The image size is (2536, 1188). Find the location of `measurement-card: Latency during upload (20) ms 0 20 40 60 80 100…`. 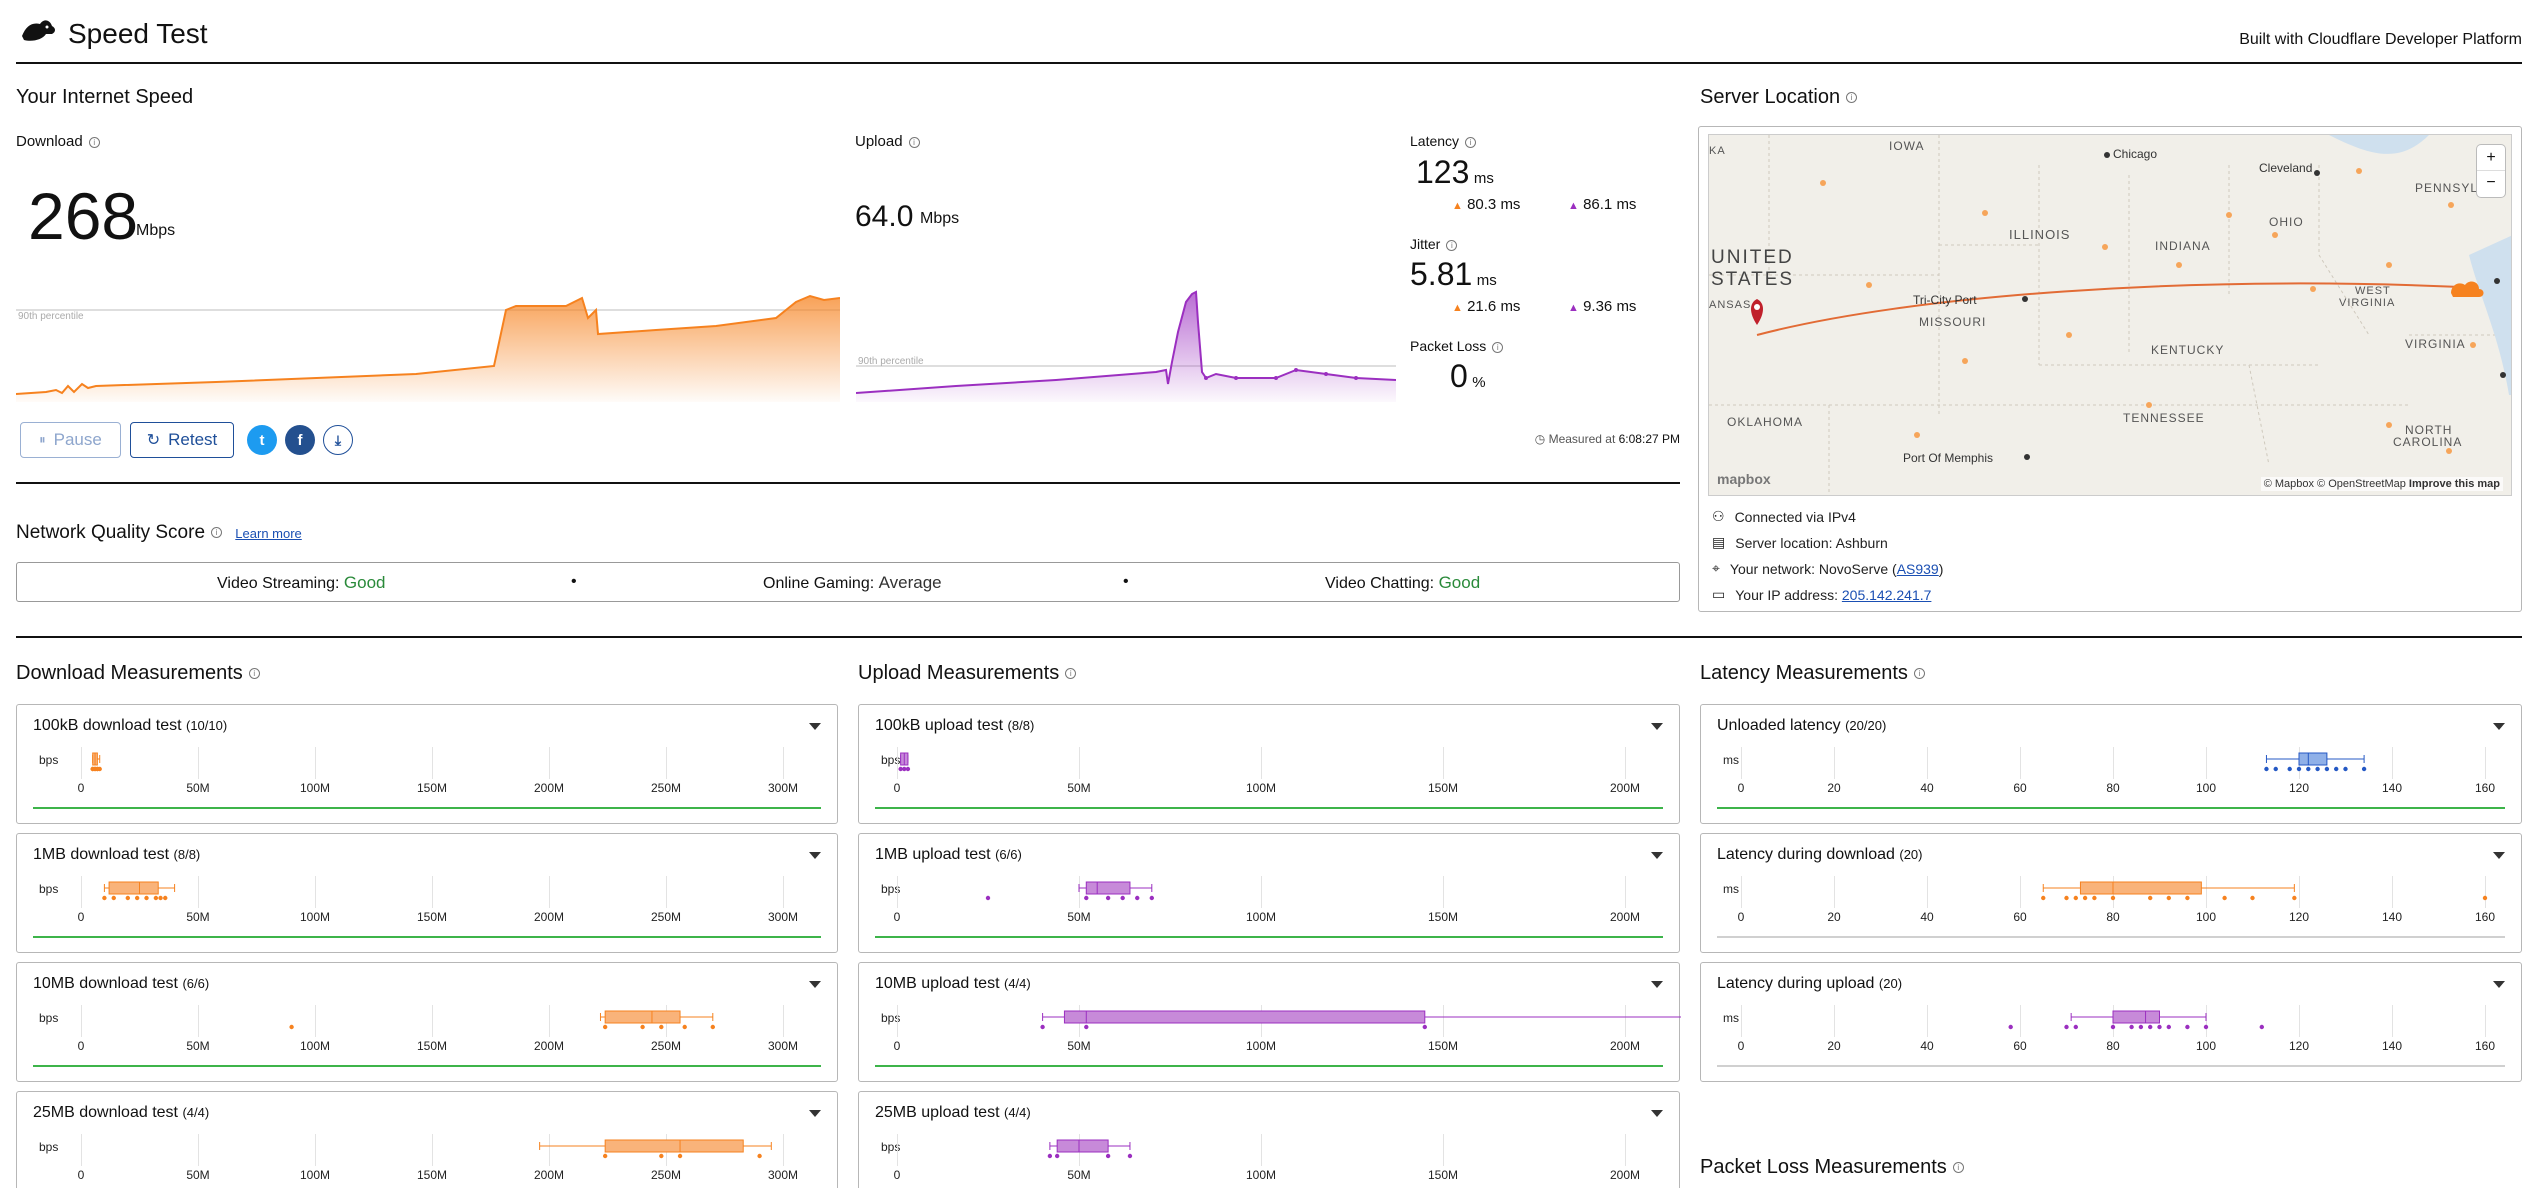

measurement-card: Latency during upload (20) ms 0 20 40 60 80 100… is located at coordinates (2111, 1022).